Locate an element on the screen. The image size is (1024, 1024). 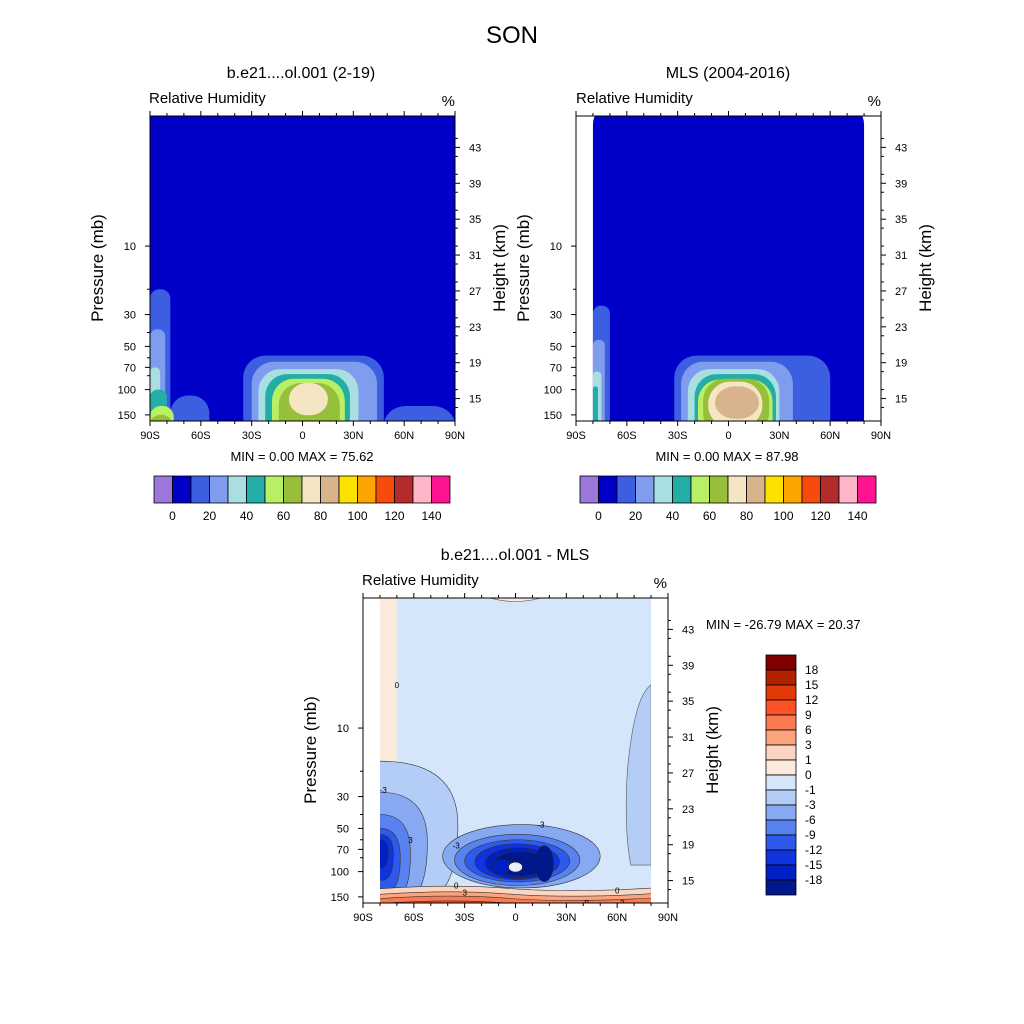
colorbar-label: 6 is located at coordinates (808, 730).